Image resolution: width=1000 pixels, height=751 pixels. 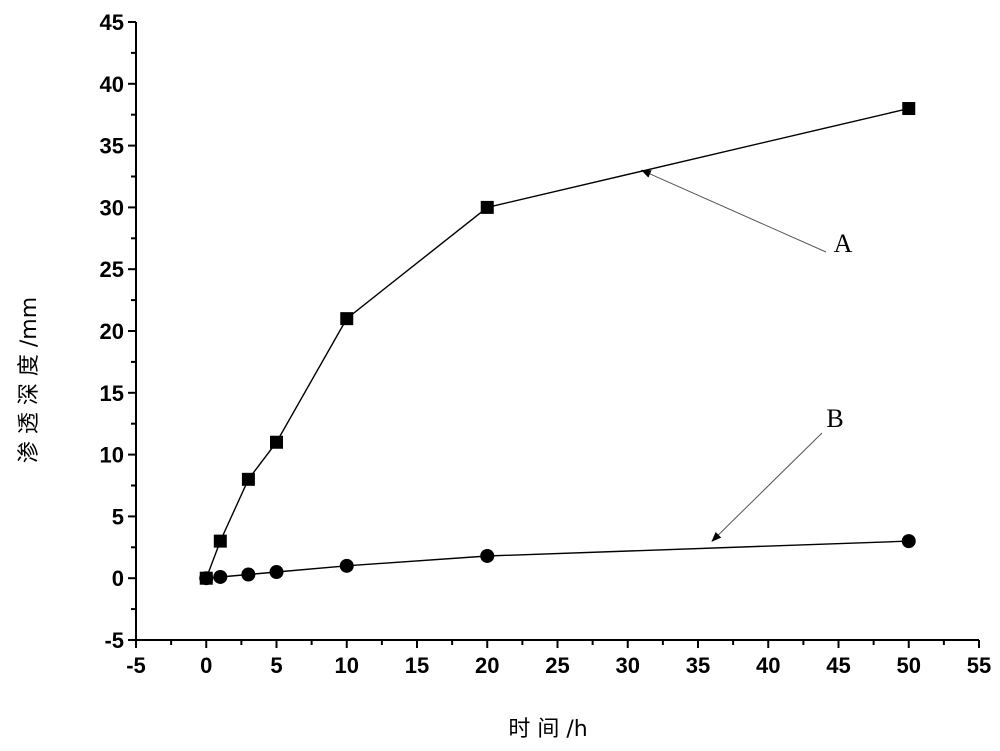 What do you see at coordinates (557, 665) in the screenshot?
I see `x-tick-label: 25` at bounding box center [557, 665].